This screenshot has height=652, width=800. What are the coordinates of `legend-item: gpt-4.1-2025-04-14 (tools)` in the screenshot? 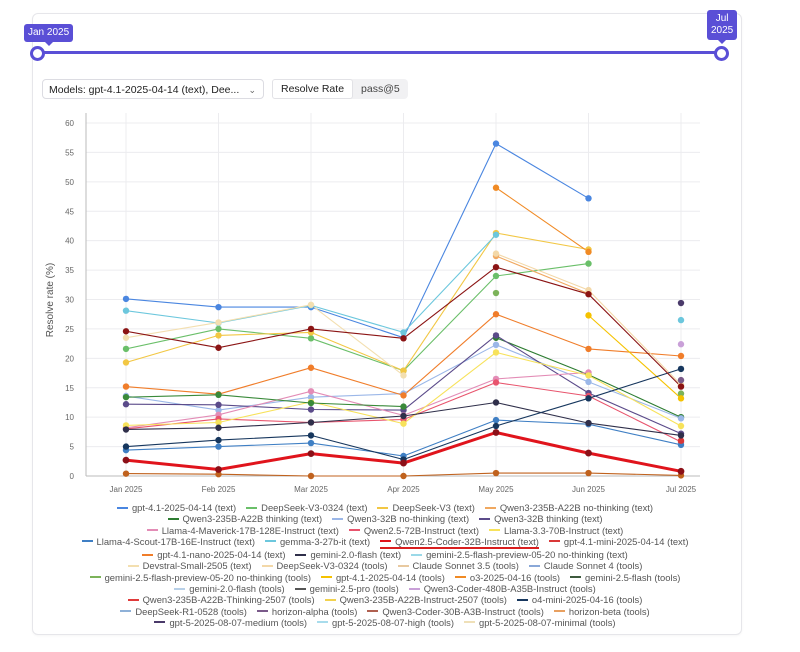 It's located at (382, 577).